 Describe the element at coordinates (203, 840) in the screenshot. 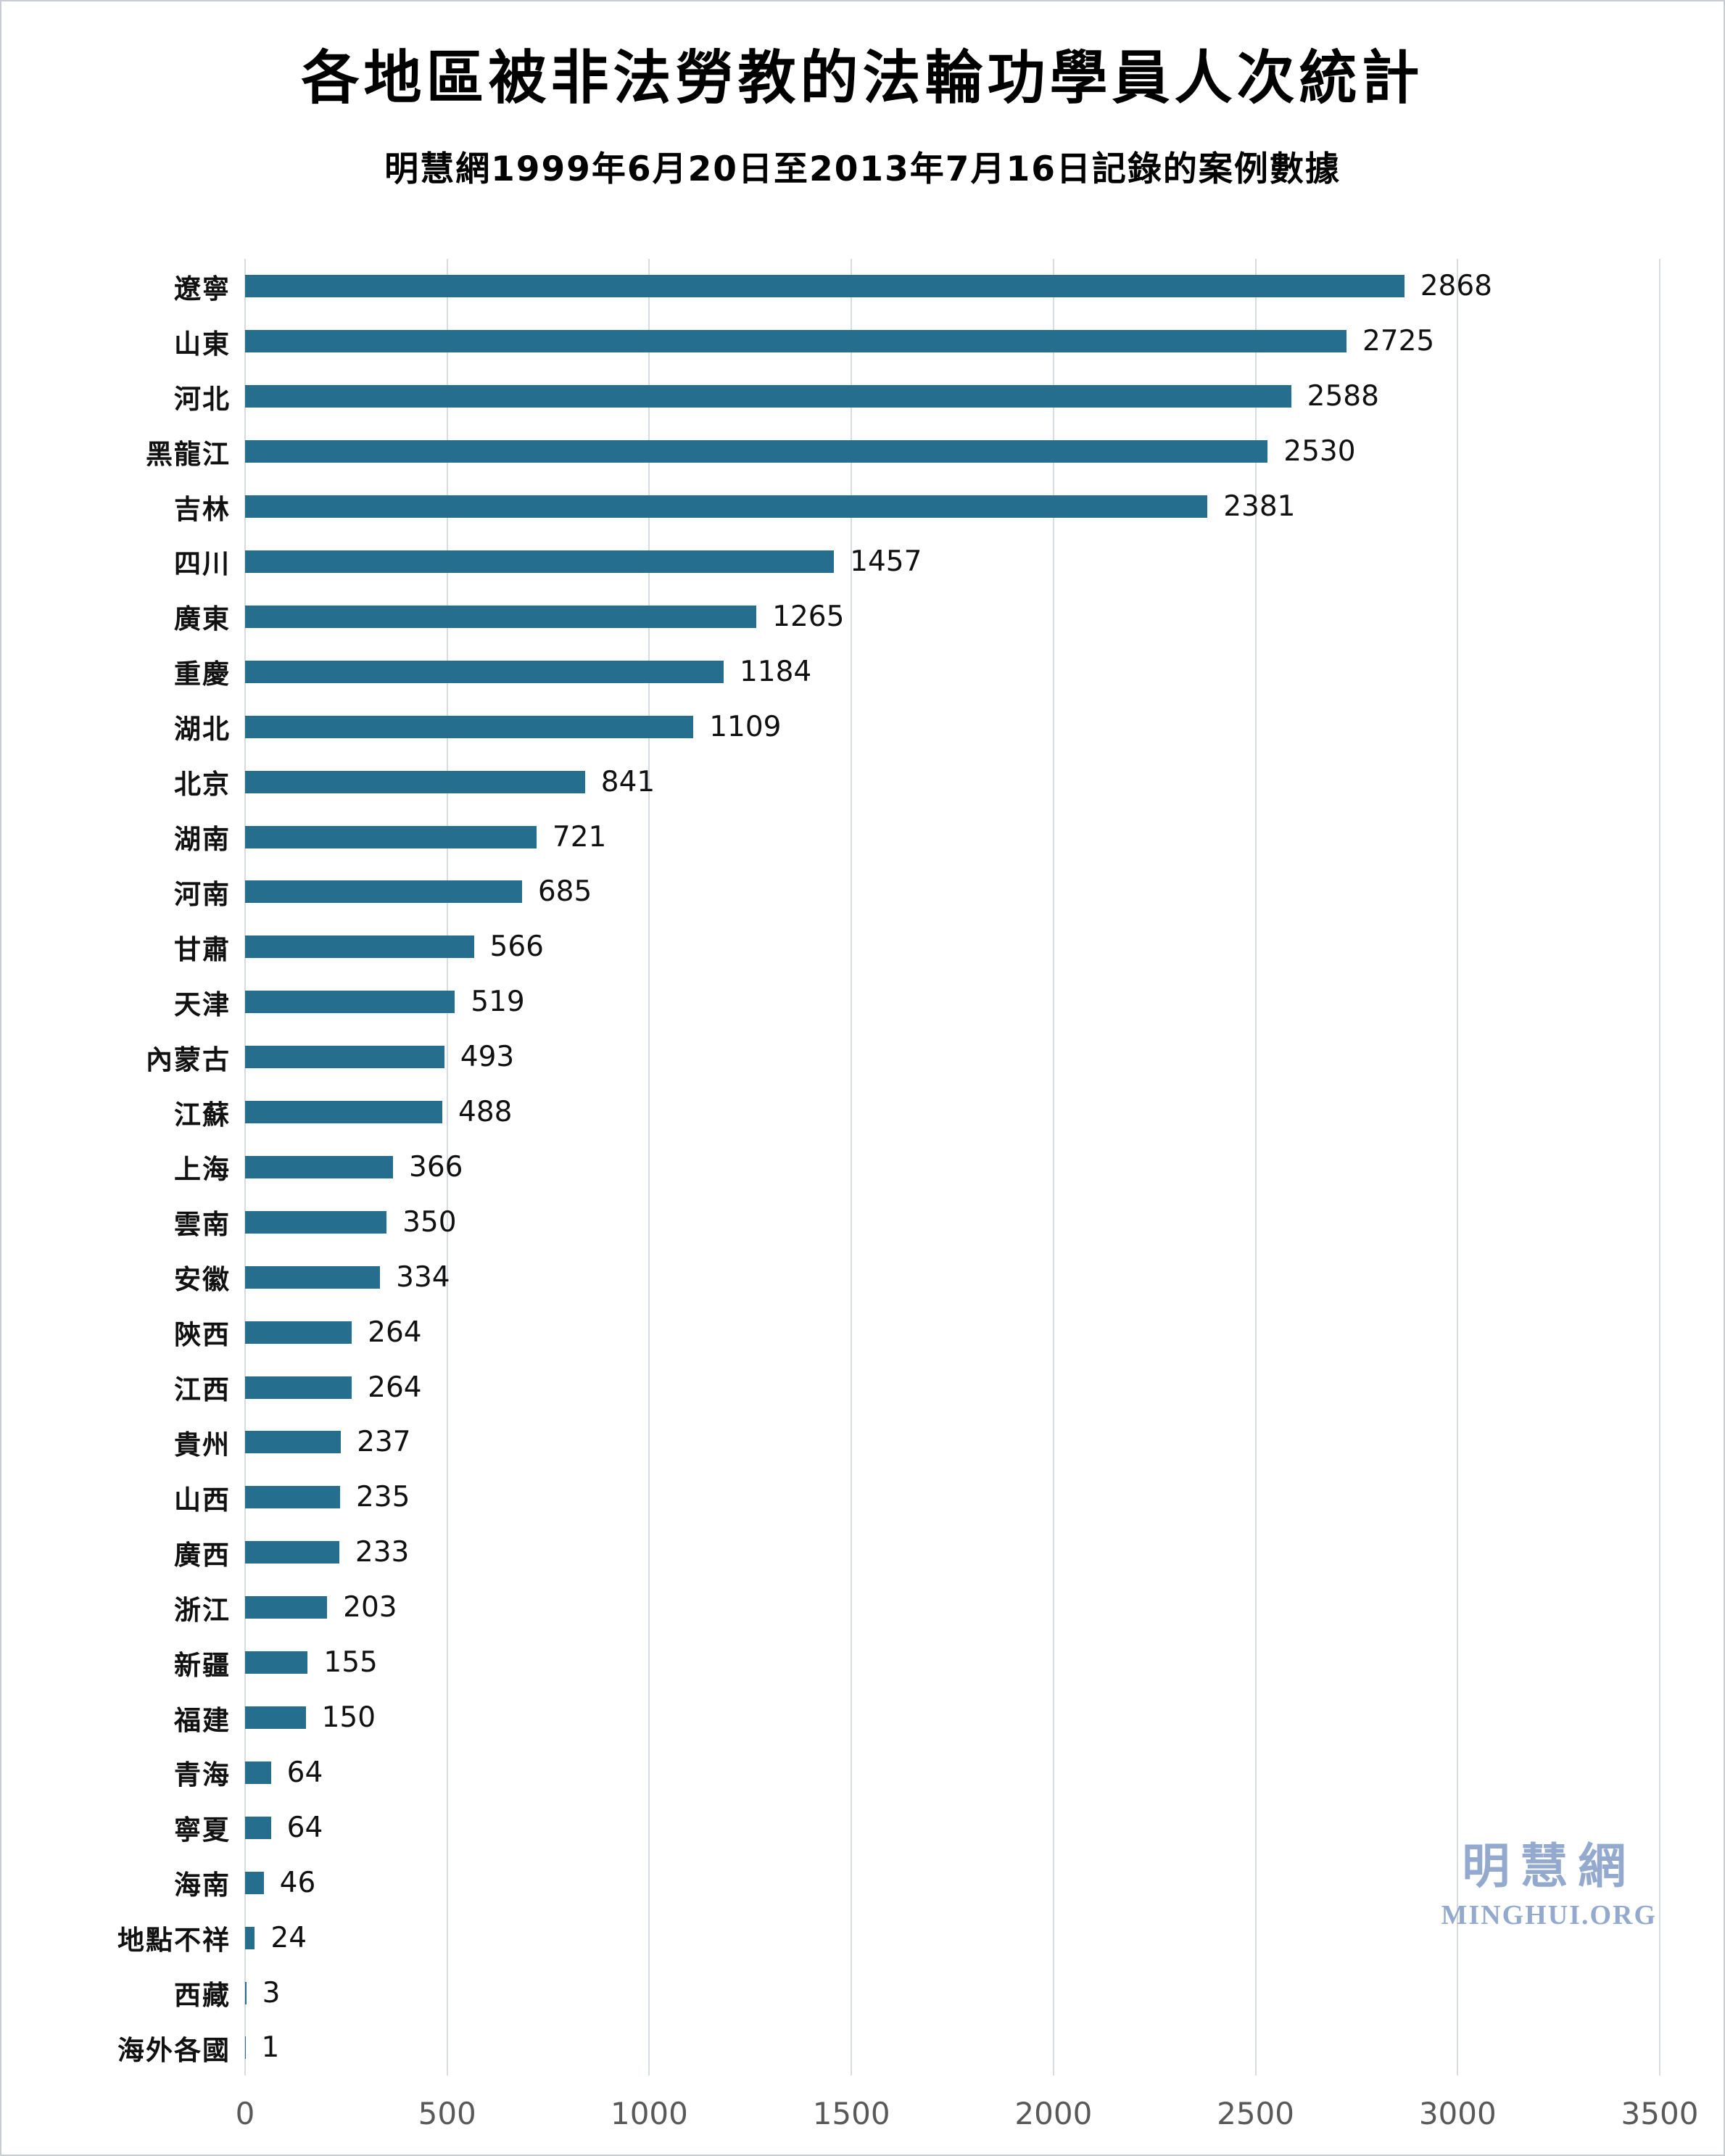

I see `category-label: 湖南` at that location.